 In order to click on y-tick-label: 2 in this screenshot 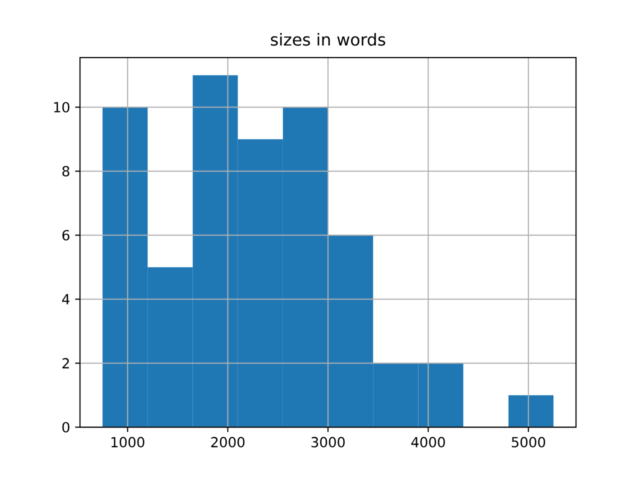, I will do `click(65, 363)`.